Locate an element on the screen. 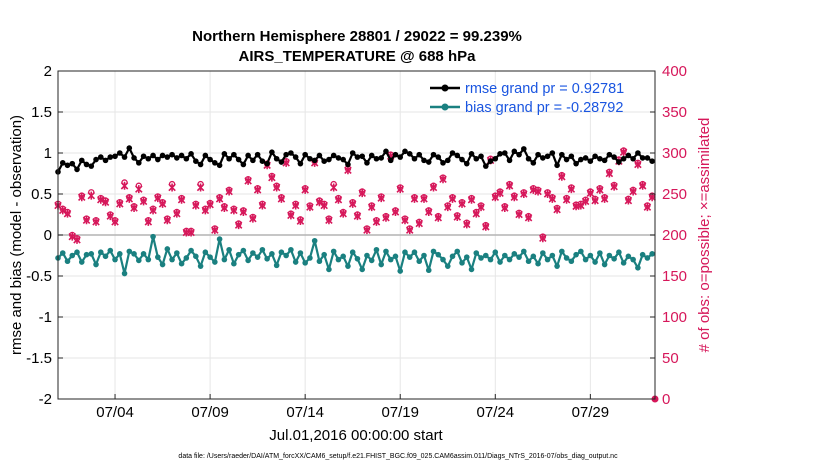  x-tick-label: 07/29 is located at coordinates (591, 412).